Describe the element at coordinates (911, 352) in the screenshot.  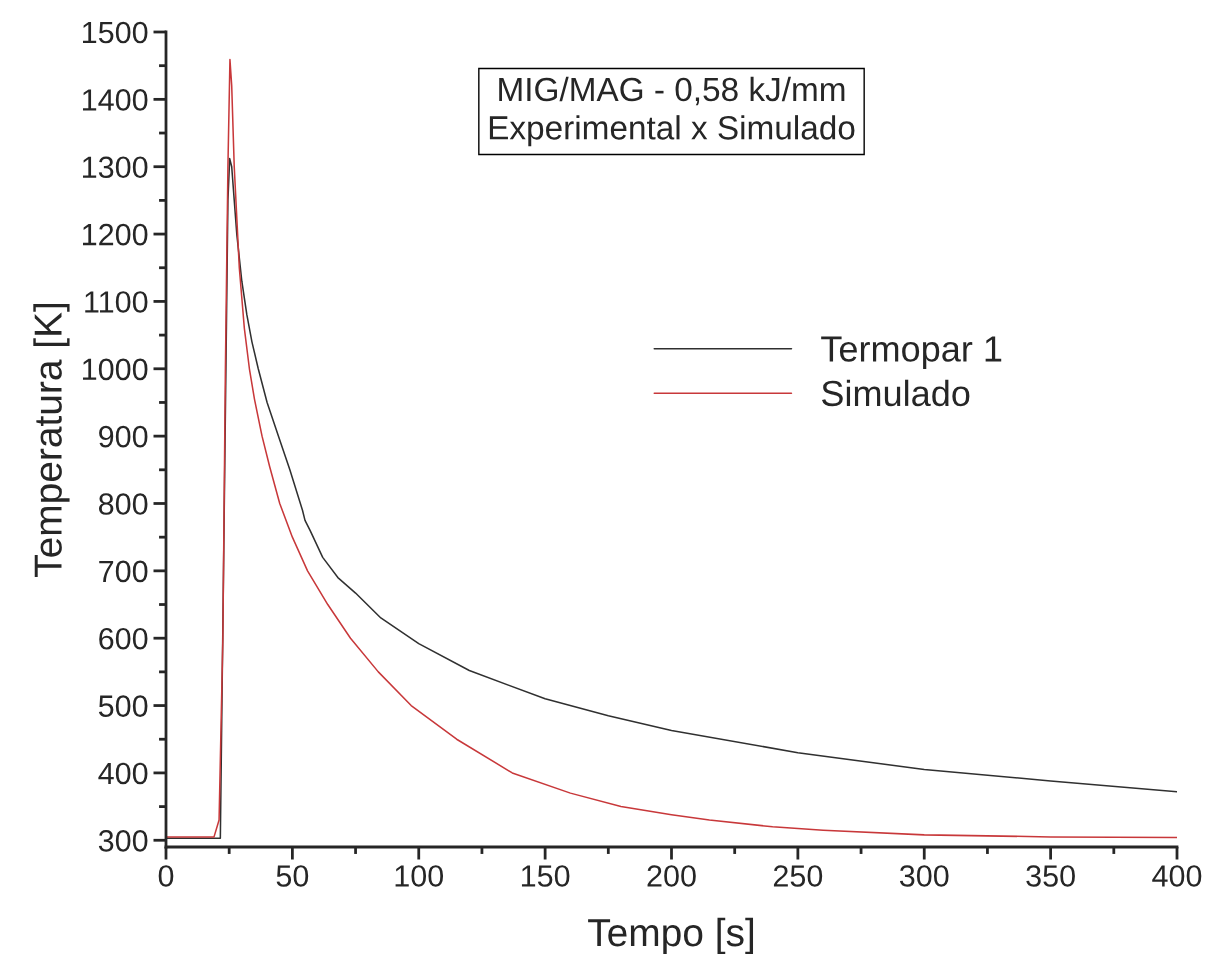
I see `legend-label: Termopar 1` at that location.